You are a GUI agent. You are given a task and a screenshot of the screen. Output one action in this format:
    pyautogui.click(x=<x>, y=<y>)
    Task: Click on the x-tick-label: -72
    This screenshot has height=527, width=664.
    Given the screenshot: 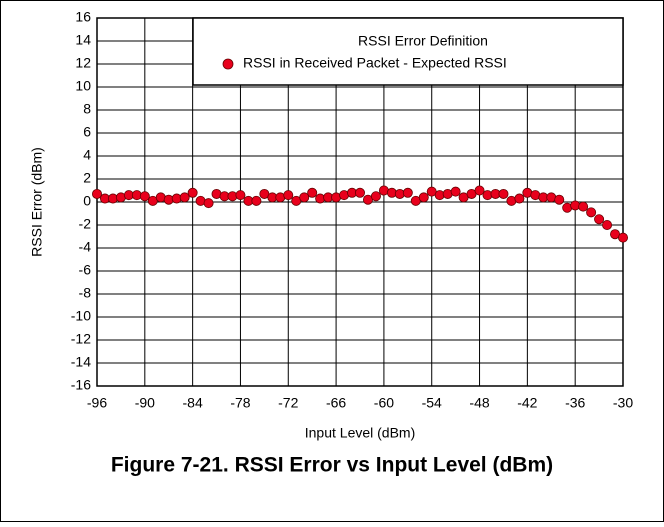 What is the action you would take?
    pyautogui.click(x=288, y=403)
    